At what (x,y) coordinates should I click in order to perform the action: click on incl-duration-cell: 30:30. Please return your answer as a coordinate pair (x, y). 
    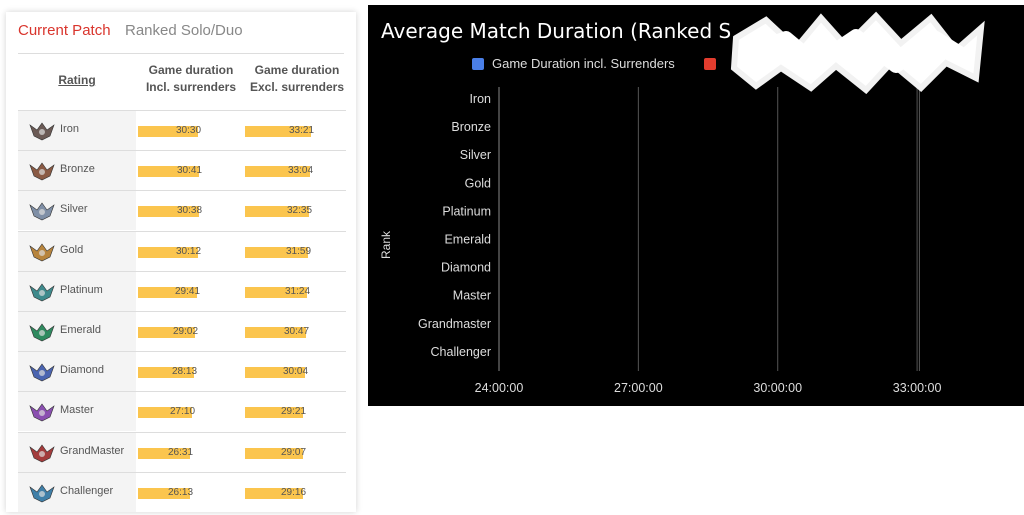
    Looking at the image, I should click on (189, 130).